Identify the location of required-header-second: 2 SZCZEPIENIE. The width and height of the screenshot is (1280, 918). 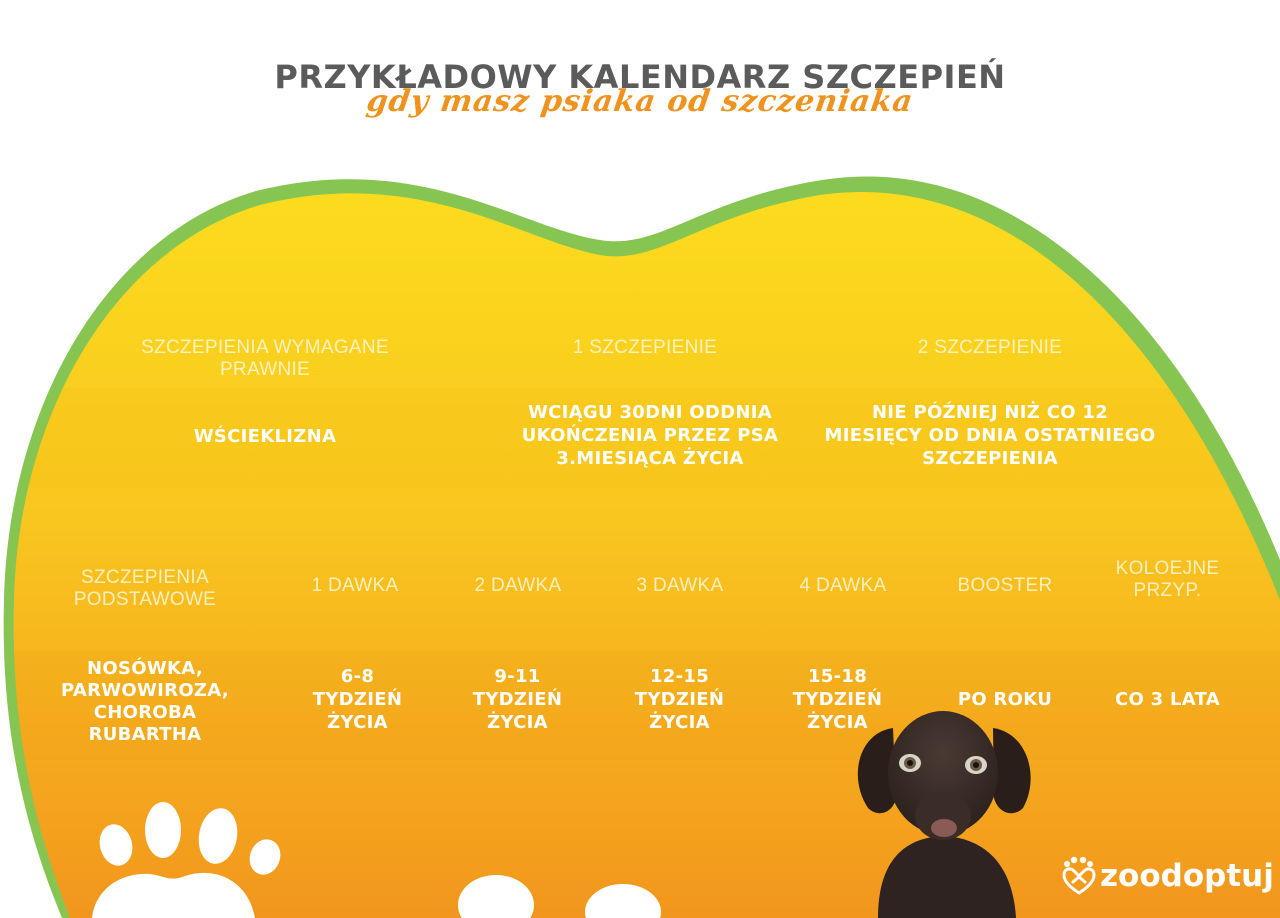
(990, 347).